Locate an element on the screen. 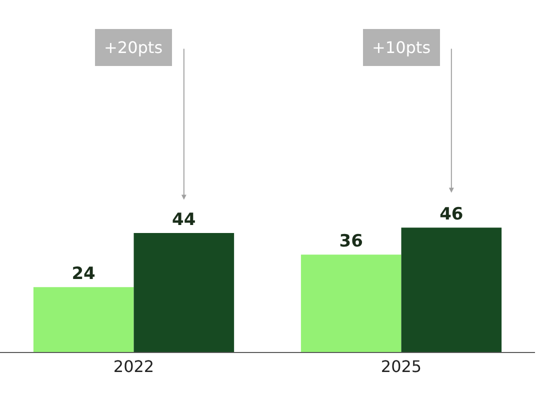 This screenshot has height=412, width=539. data-label: 36 is located at coordinates (351, 242).